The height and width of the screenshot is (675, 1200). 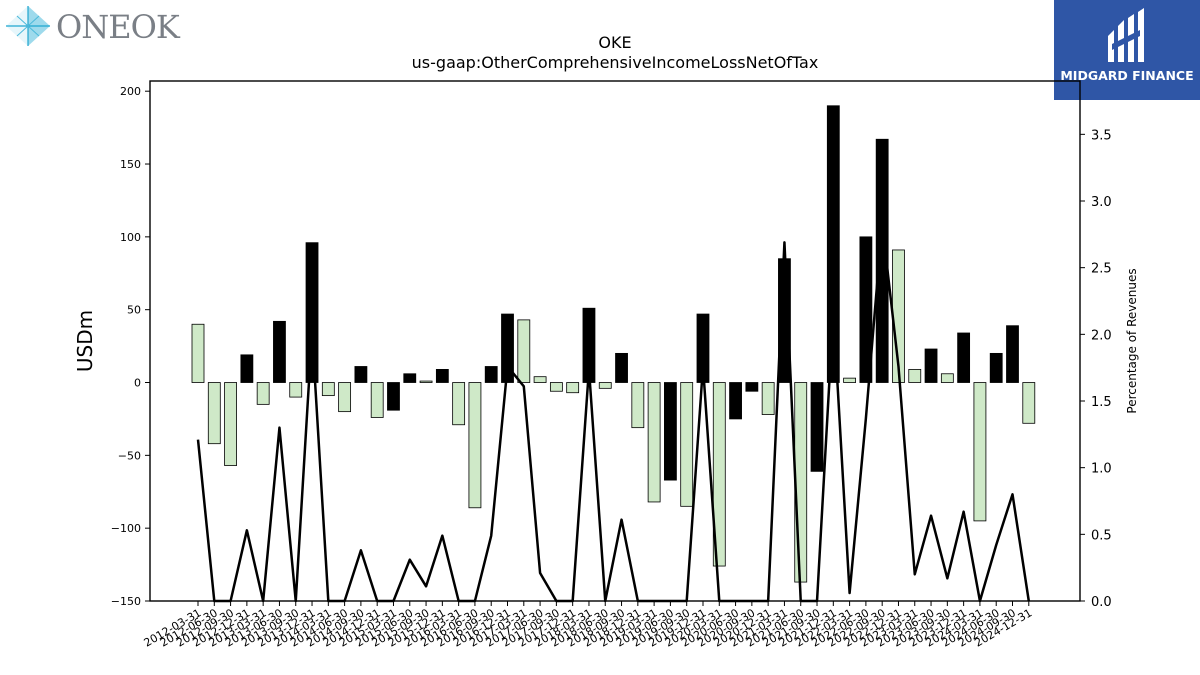 What do you see at coordinates (1101, 469) in the screenshot?
I see `y2-tick-label: 1.0` at bounding box center [1101, 469].